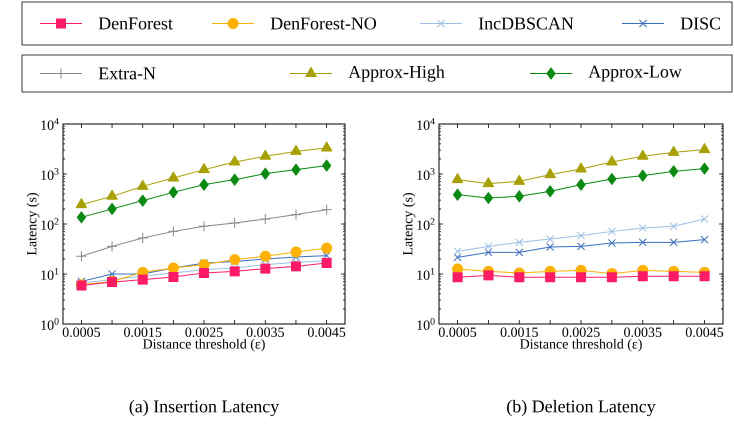  What do you see at coordinates (205, 408) in the screenshot?
I see `text: (a) Insertion Latency` at bounding box center [205, 408].